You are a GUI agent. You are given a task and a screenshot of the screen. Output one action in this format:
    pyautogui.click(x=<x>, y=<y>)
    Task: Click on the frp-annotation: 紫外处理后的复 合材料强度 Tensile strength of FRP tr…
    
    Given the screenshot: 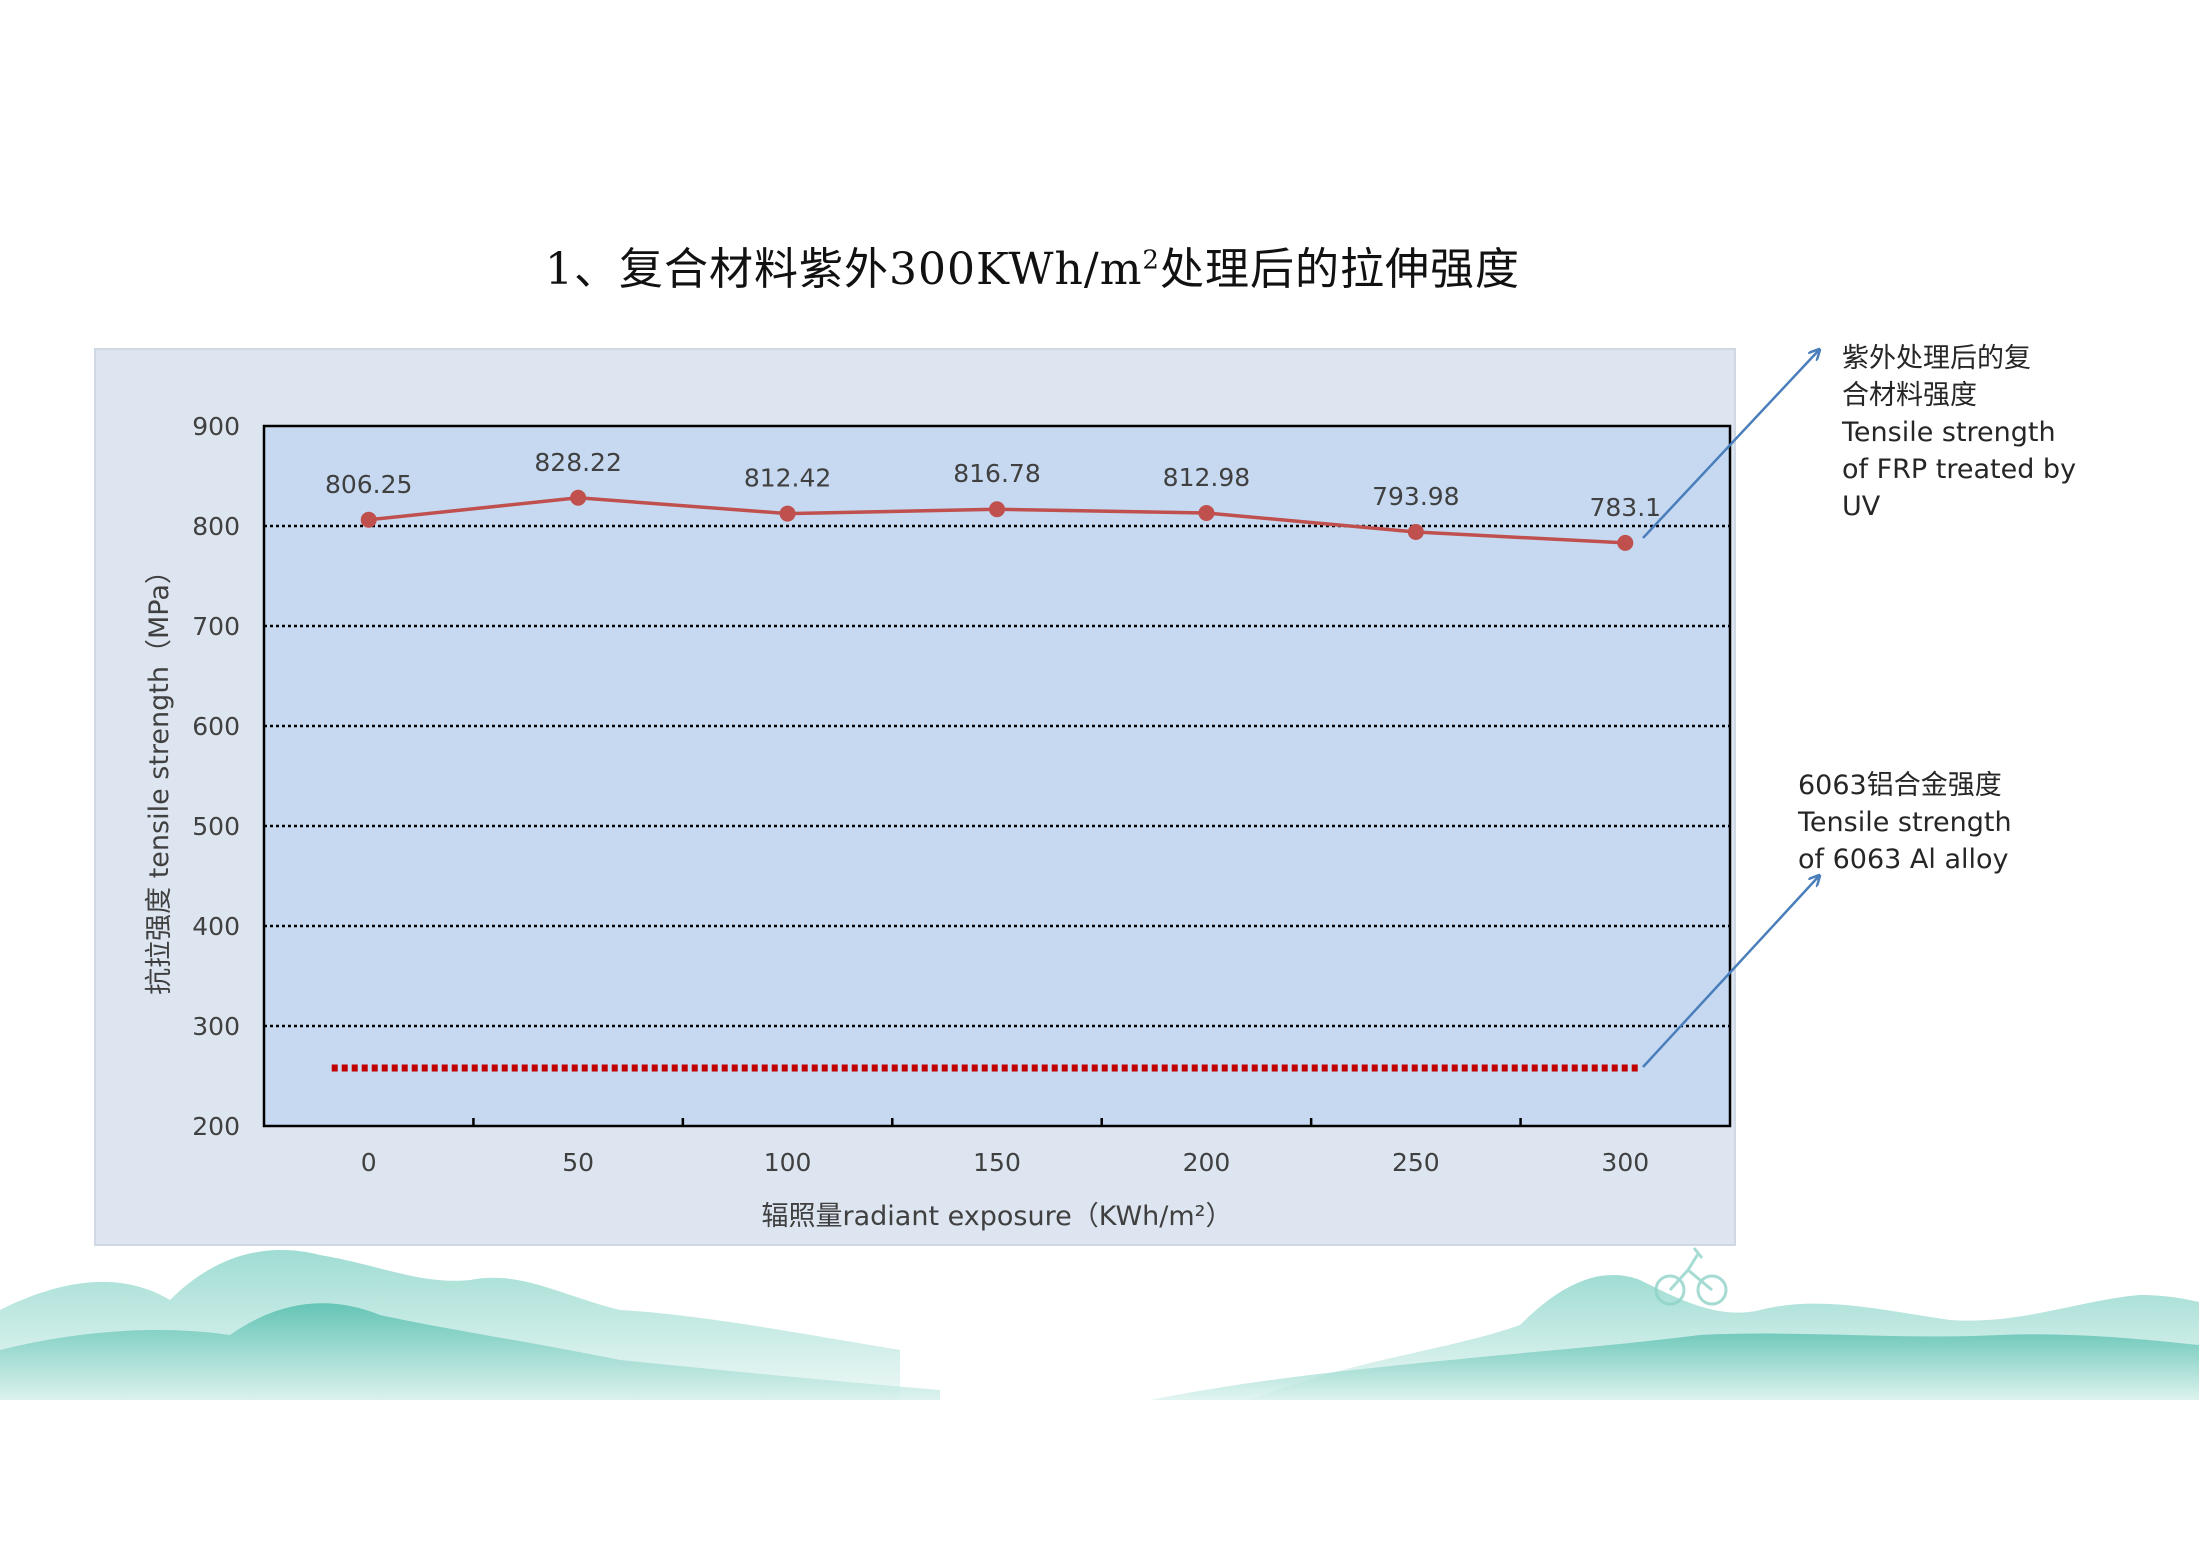 What is the action you would take?
    pyautogui.click(x=1959, y=432)
    